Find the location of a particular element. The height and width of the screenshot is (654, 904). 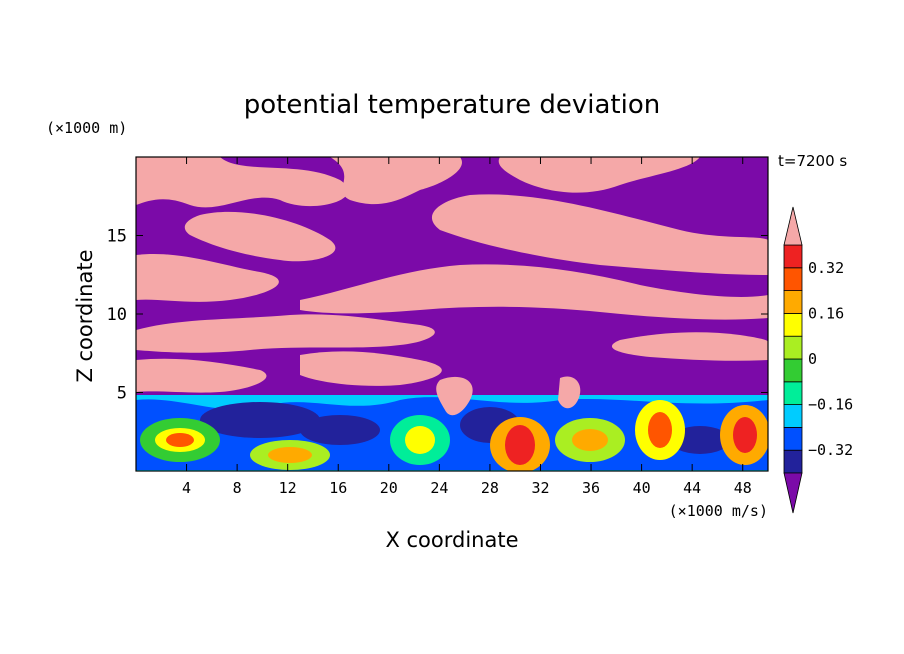

x-tick-label: 4 is located at coordinates (186, 488).